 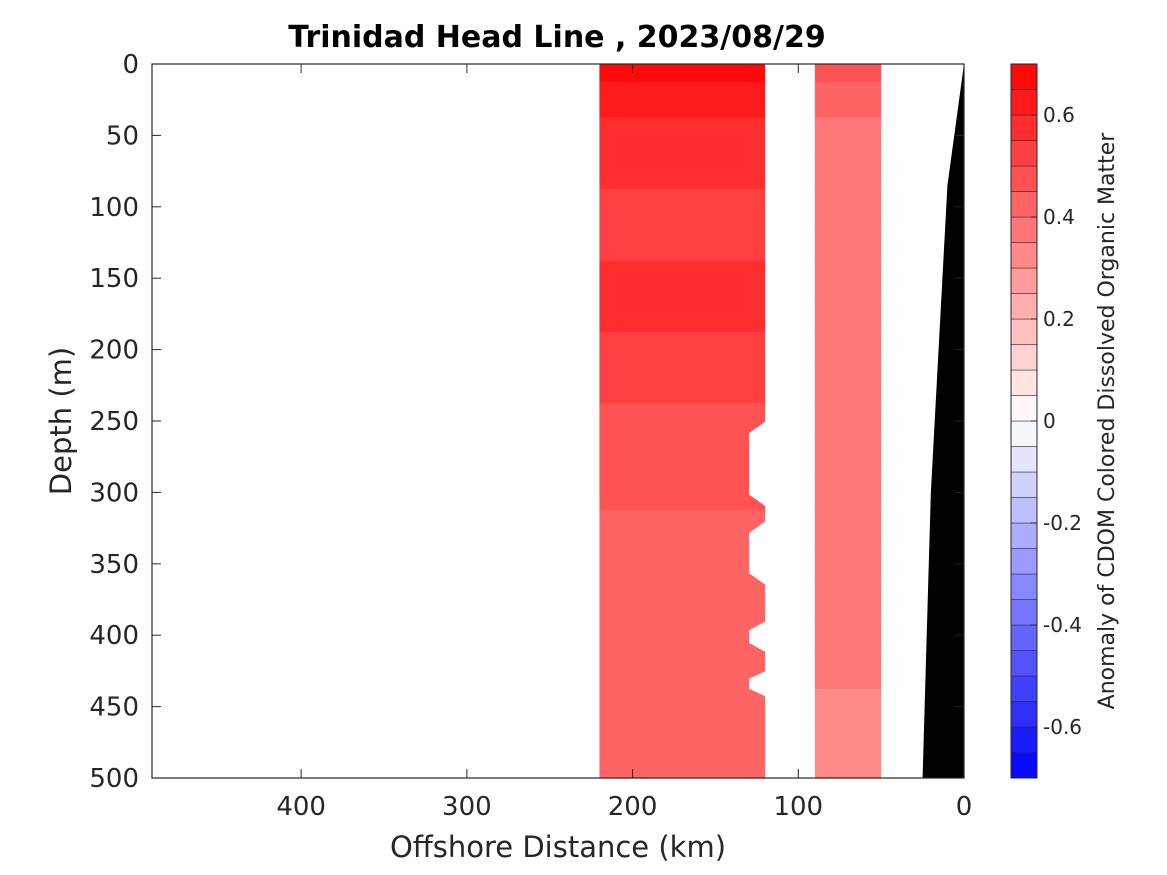 What do you see at coordinates (1059, 217) in the screenshot?
I see `colorbar-tick-label: 0.4` at bounding box center [1059, 217].